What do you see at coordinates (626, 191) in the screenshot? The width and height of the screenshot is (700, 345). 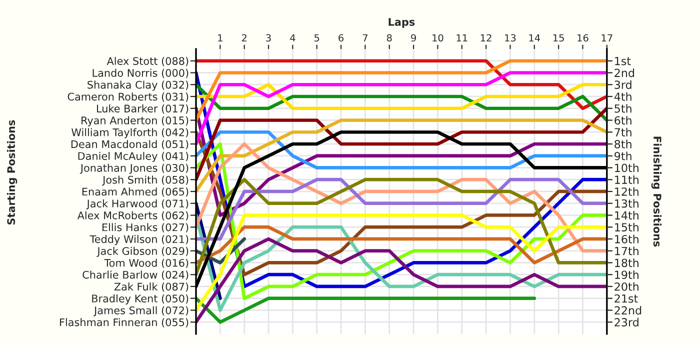 I see `y-tick-label: 12th` at bounding box center [626, 191].